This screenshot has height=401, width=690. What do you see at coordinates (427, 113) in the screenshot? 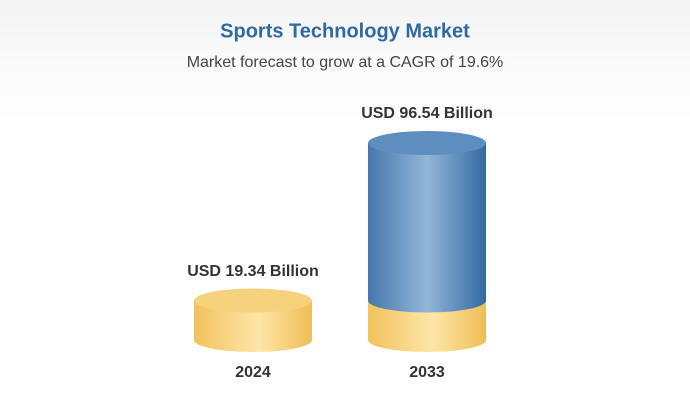
I see `value-label: USD 96.54 Billion` at bounding box center [427, 113].